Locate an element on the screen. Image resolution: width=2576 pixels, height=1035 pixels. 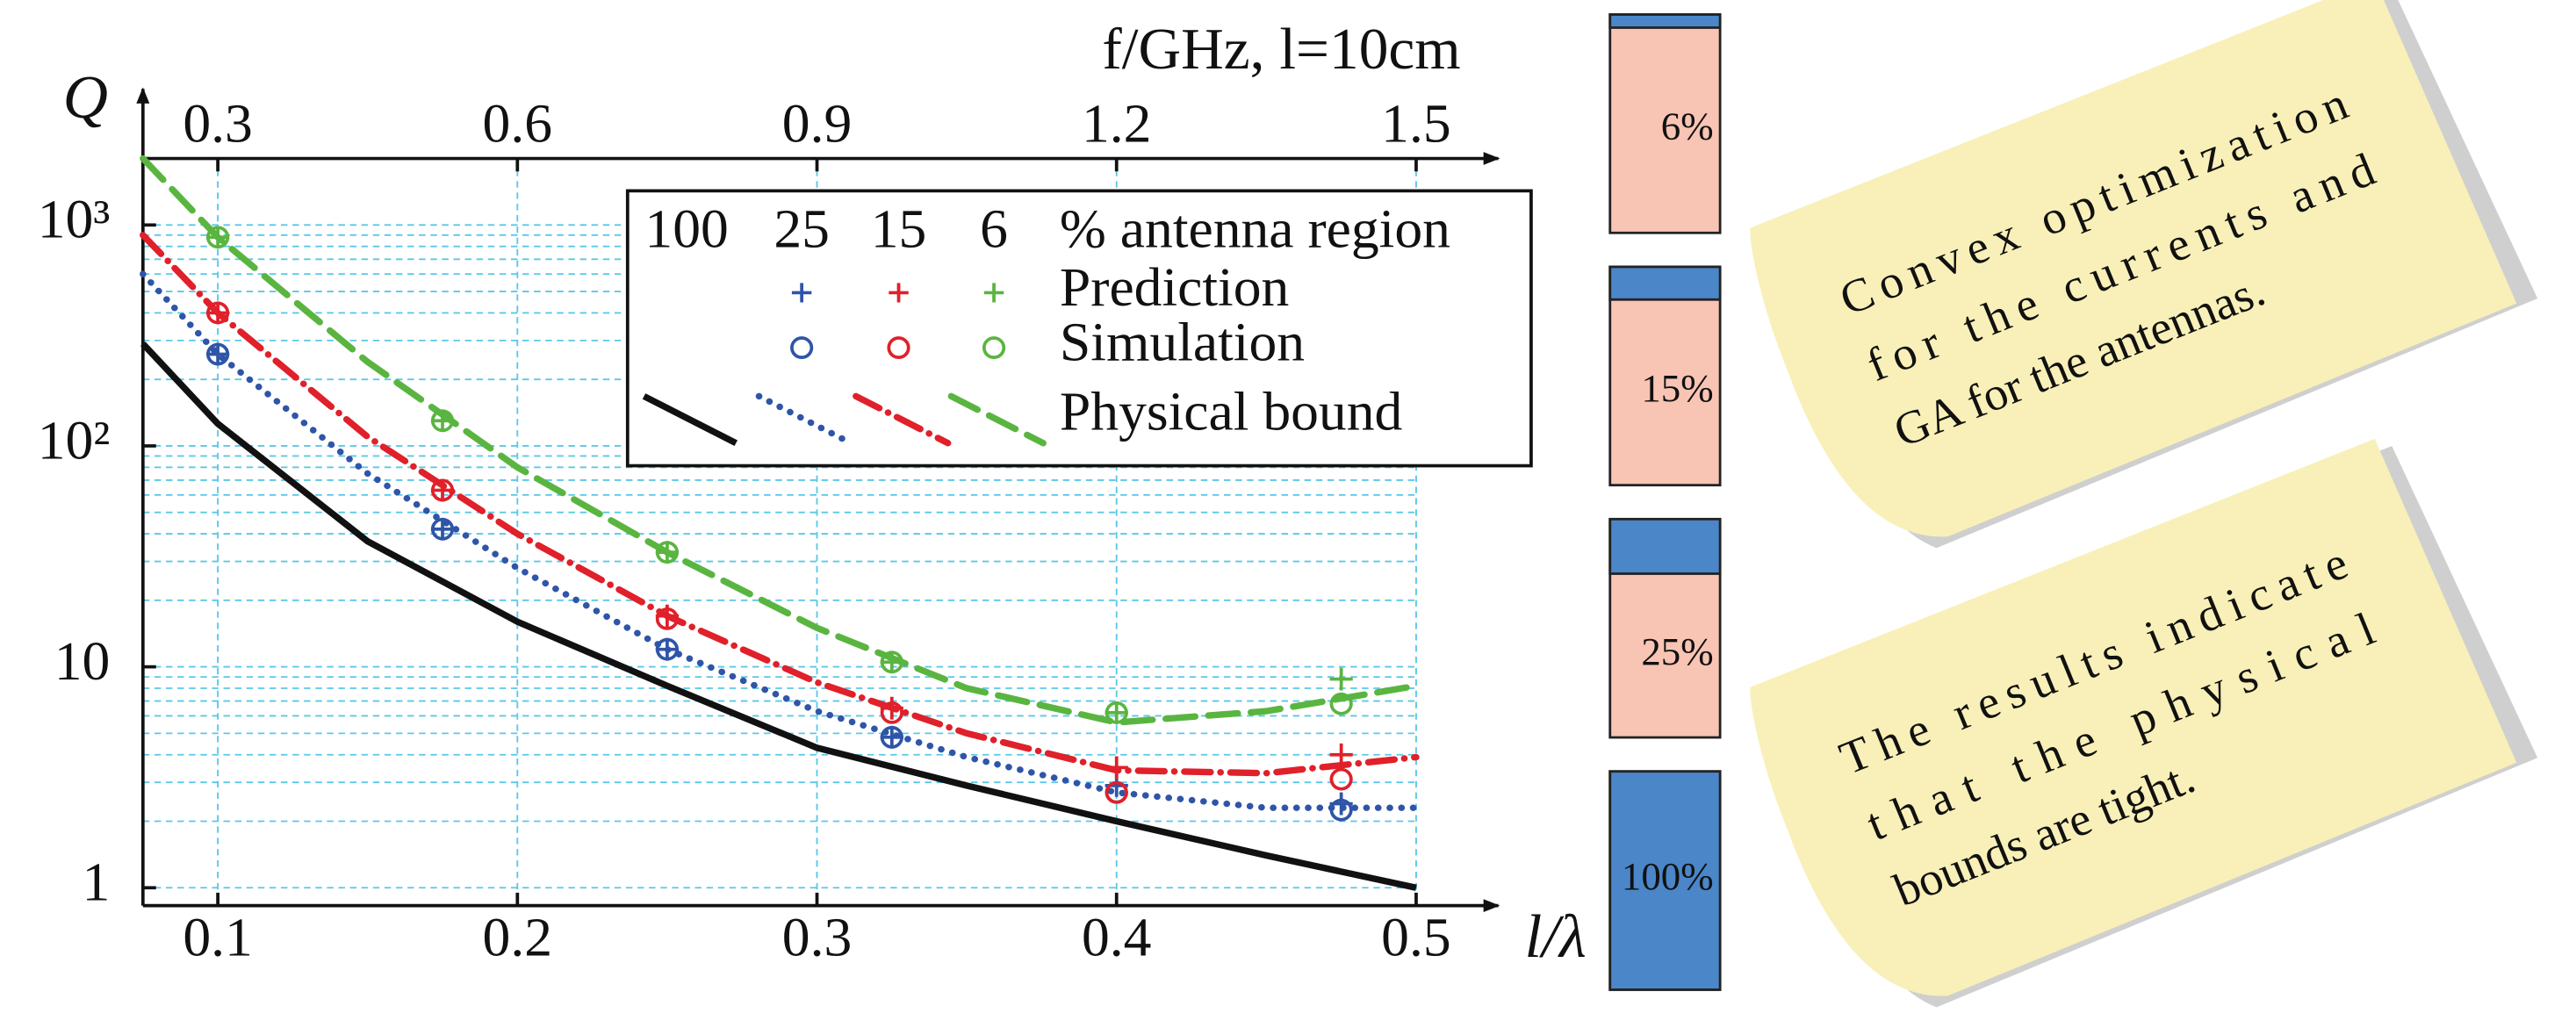
y-tick-label: 10 is located at coordinates (82, 660).